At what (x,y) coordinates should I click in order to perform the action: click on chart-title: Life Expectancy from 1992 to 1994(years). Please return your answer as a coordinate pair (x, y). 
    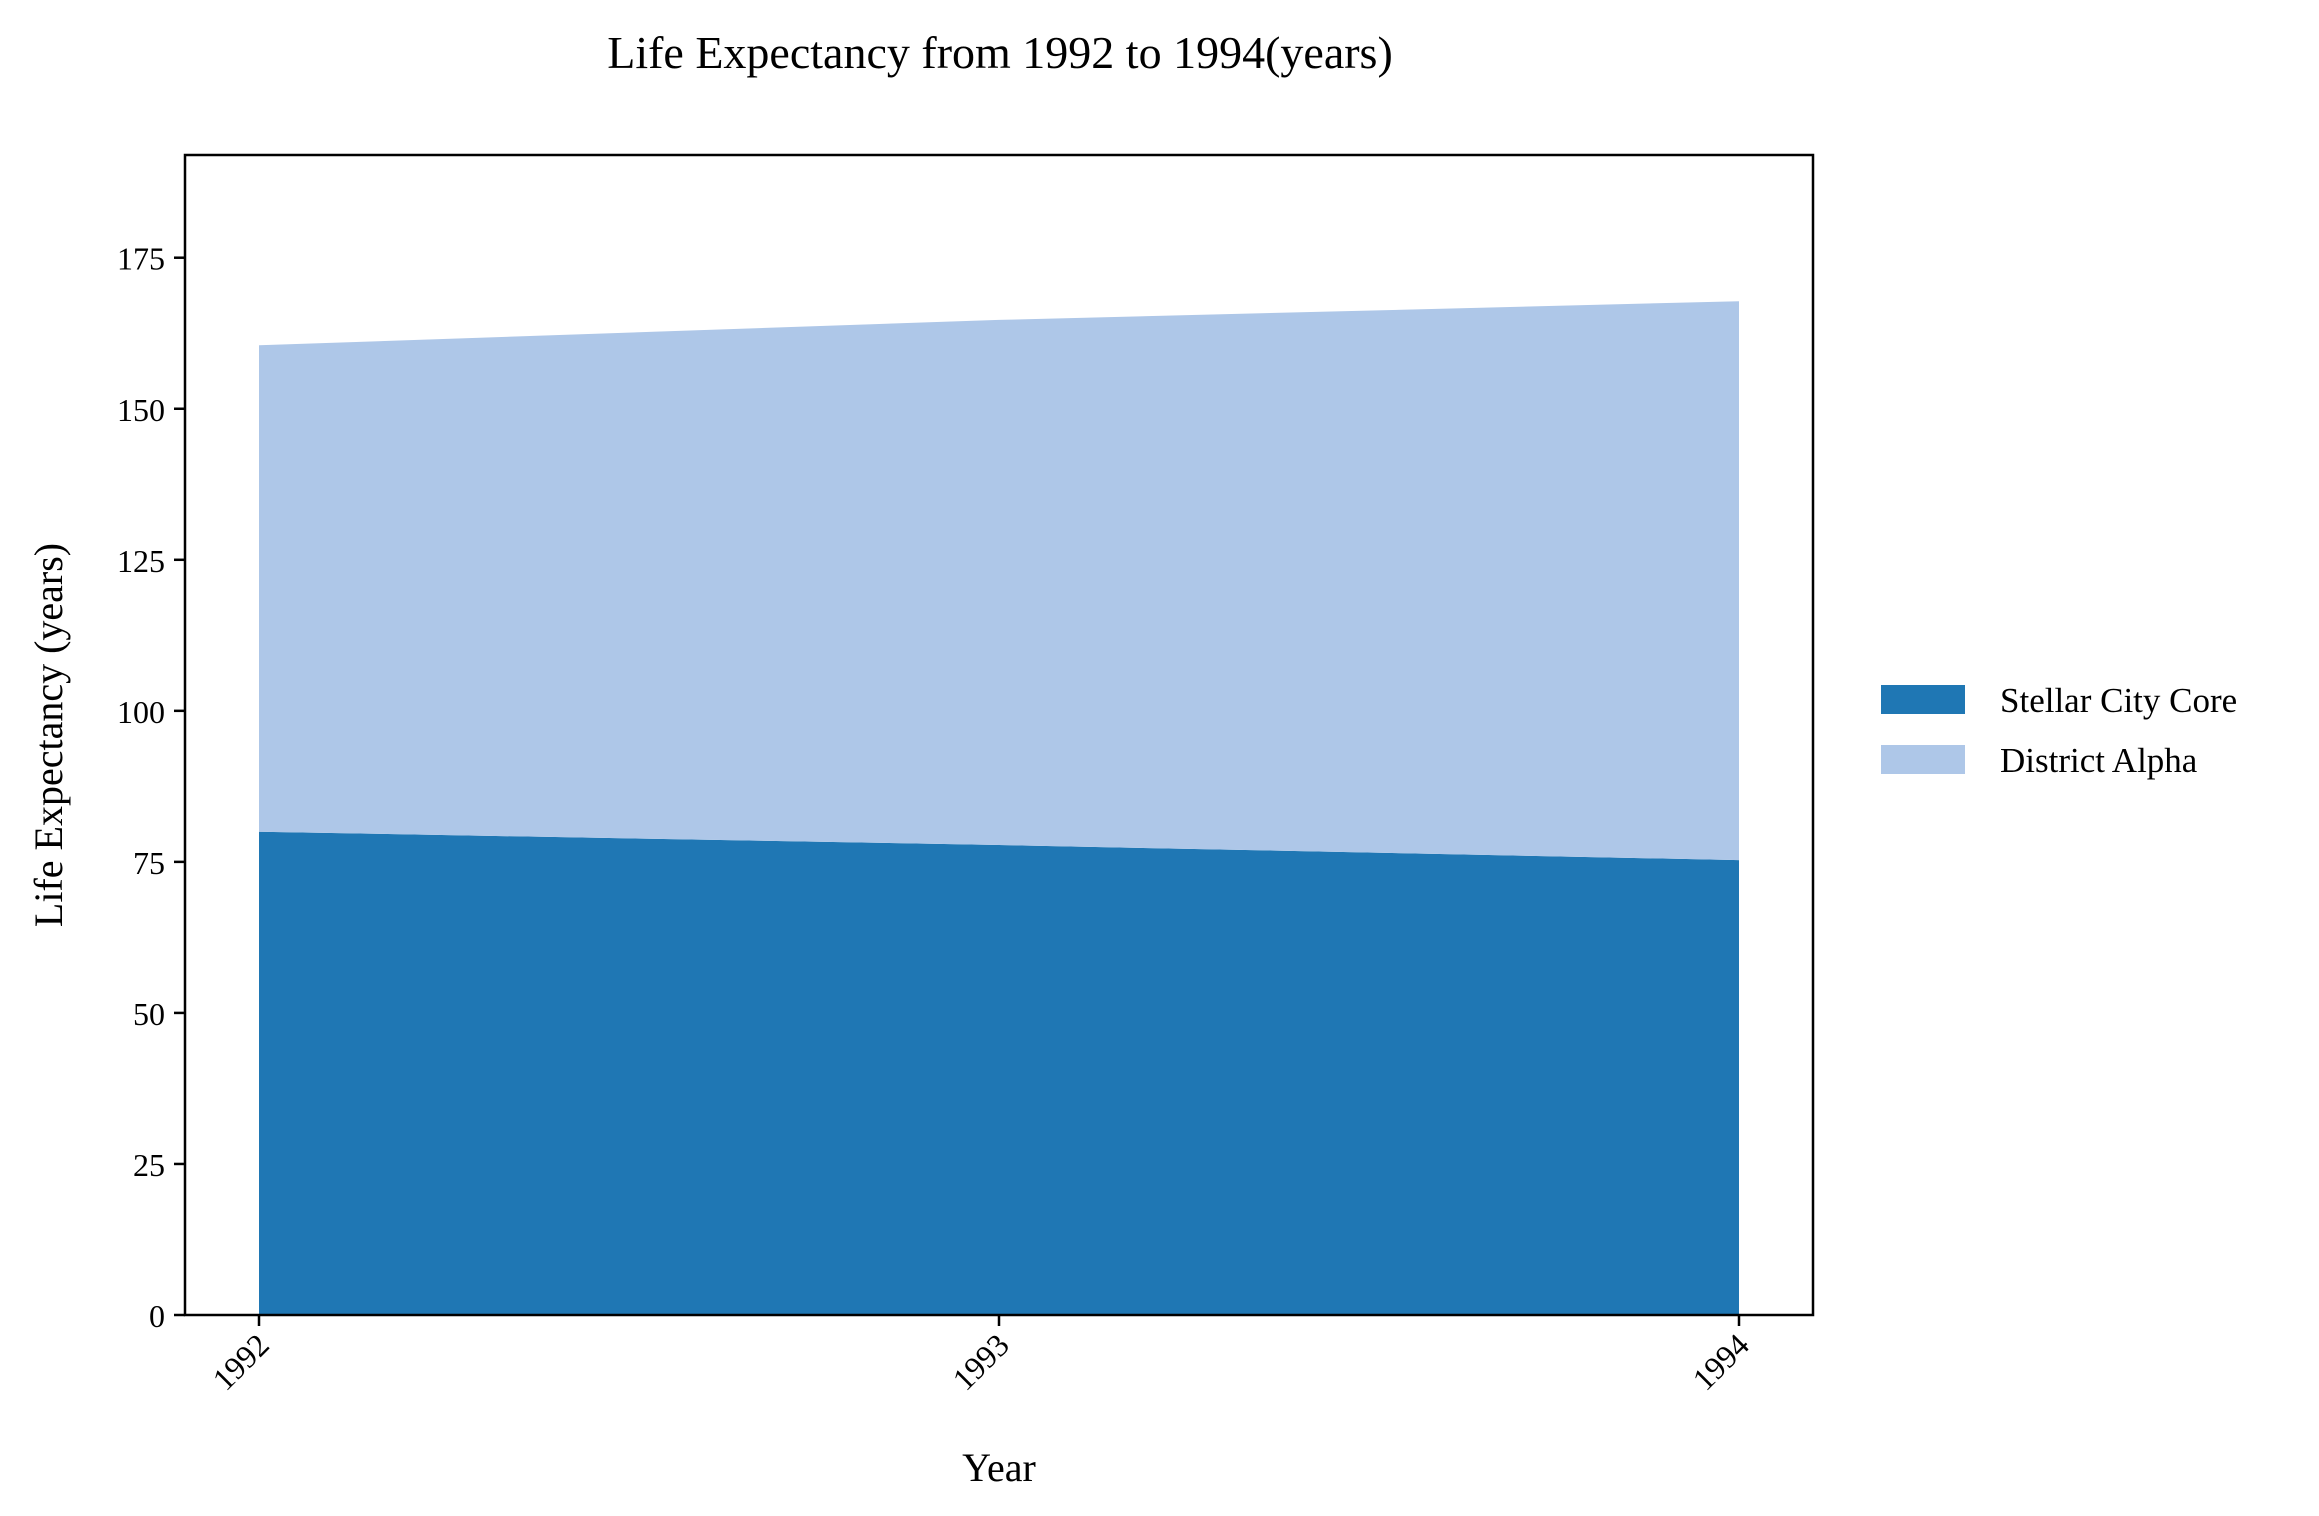
    Looking at the image, I should click on (1000, 52).